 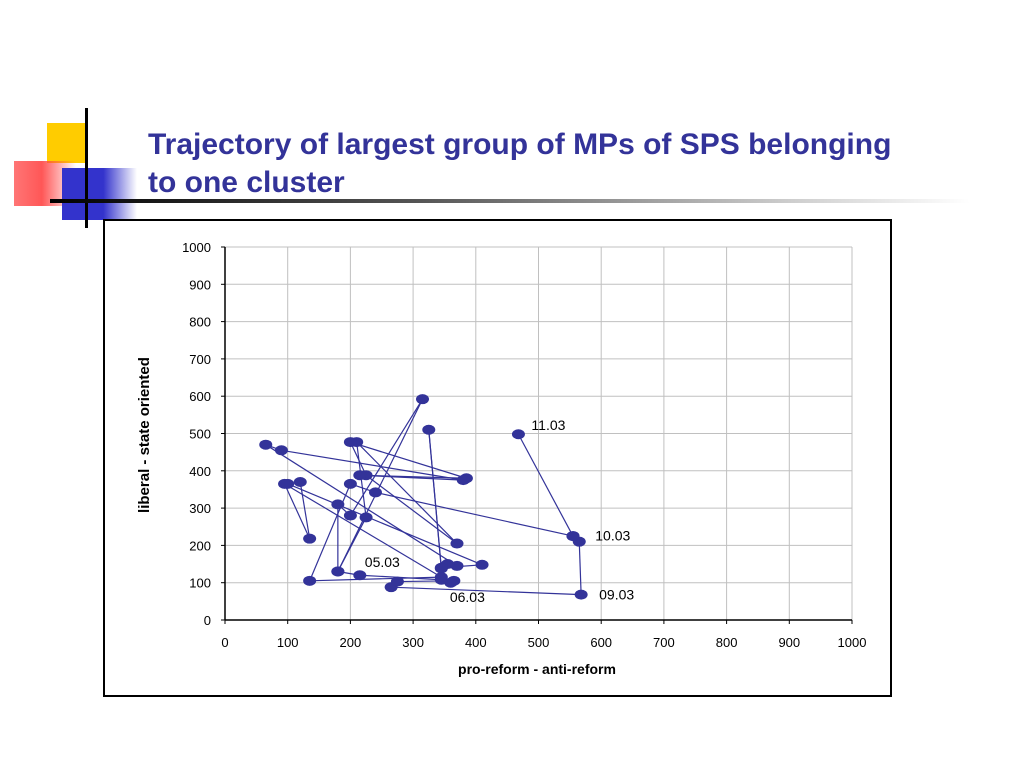 I want to click on x-tick-label: 800, so click(x=727, y=642).